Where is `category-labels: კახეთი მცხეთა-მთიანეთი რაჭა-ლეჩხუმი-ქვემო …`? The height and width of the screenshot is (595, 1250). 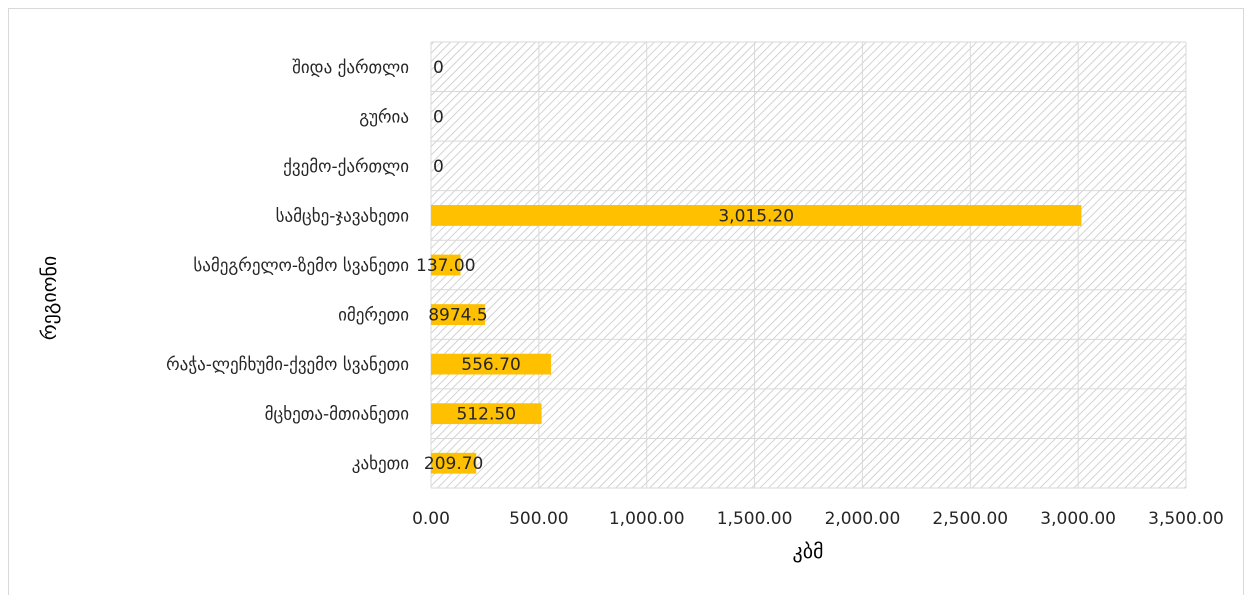 category-labels: კახეთი მცხეთა-მთიანეთი რაჭა-ლეჩხუმი-ქვემო … is located at coordinates (287, 266).